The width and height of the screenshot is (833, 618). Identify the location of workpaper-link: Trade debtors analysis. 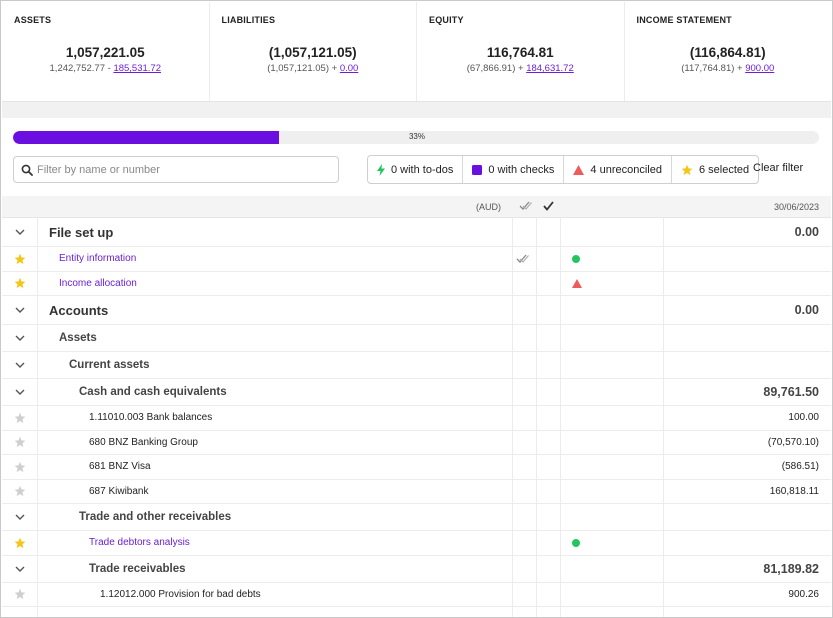
(139, 543).